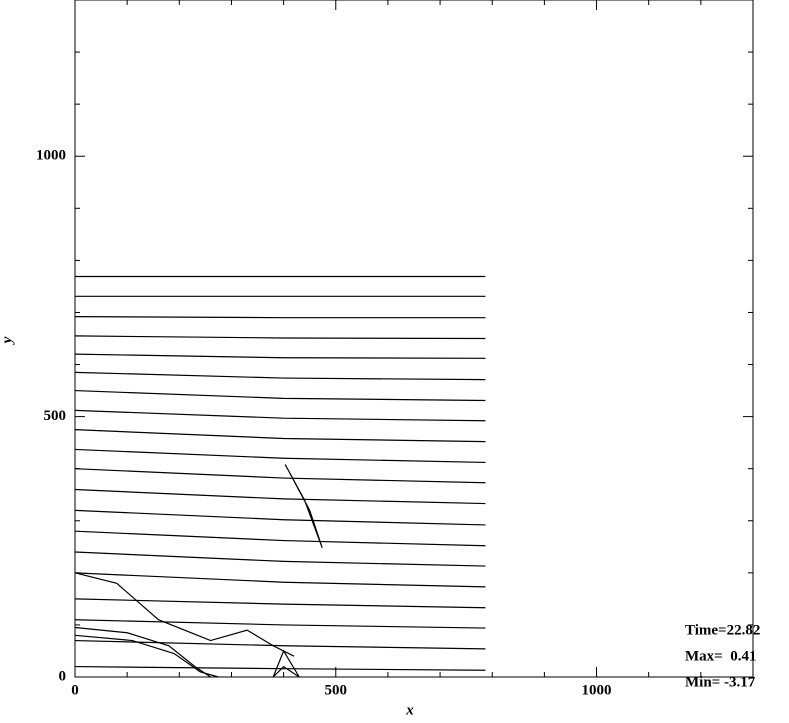  What do you see at coordinates (336, 690) in the screenshot?
I see `x-tick-label: 500` at bounding box center [336, 690].